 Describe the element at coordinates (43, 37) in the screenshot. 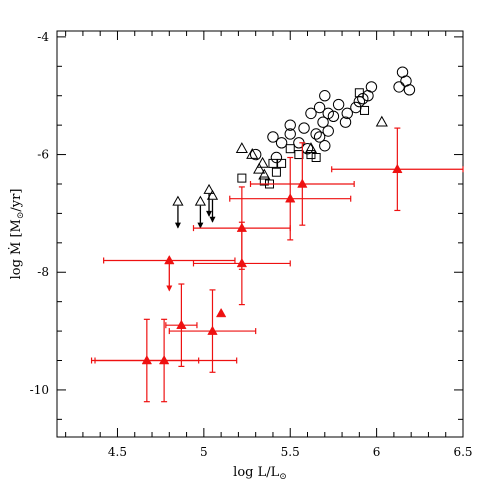

I see `y-tick-label: -4` at that location.